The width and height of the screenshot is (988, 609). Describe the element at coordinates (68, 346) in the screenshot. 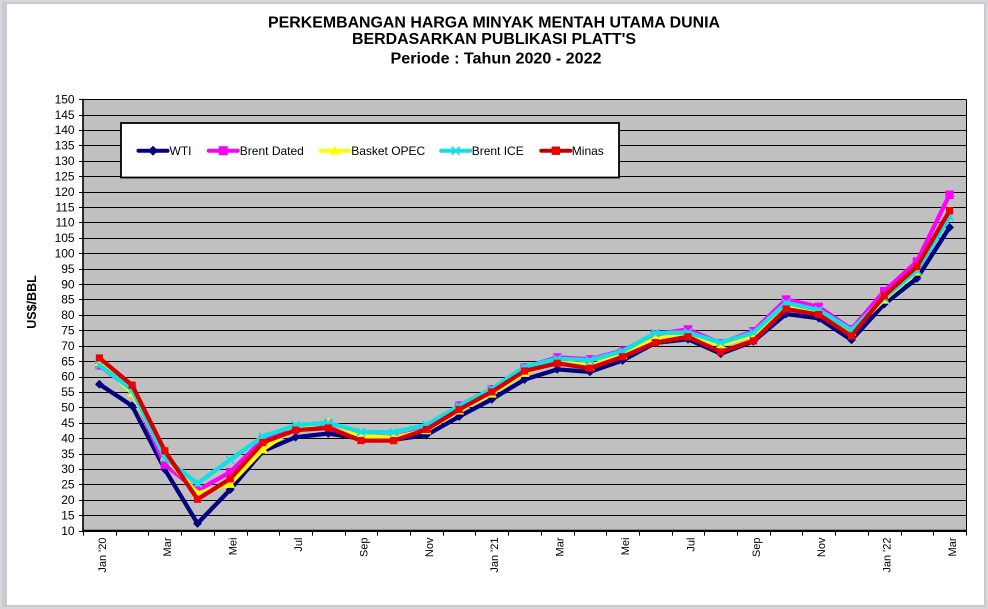

I see `svg-text: 70` at that location.